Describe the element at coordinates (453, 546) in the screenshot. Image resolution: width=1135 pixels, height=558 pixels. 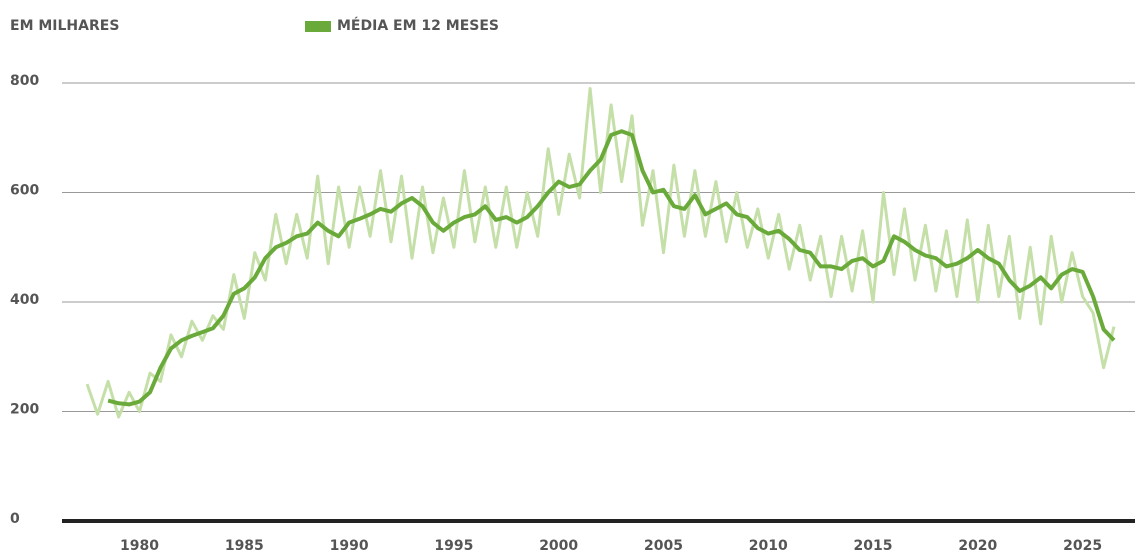
I see `x-tick-label: 1995` at that location.